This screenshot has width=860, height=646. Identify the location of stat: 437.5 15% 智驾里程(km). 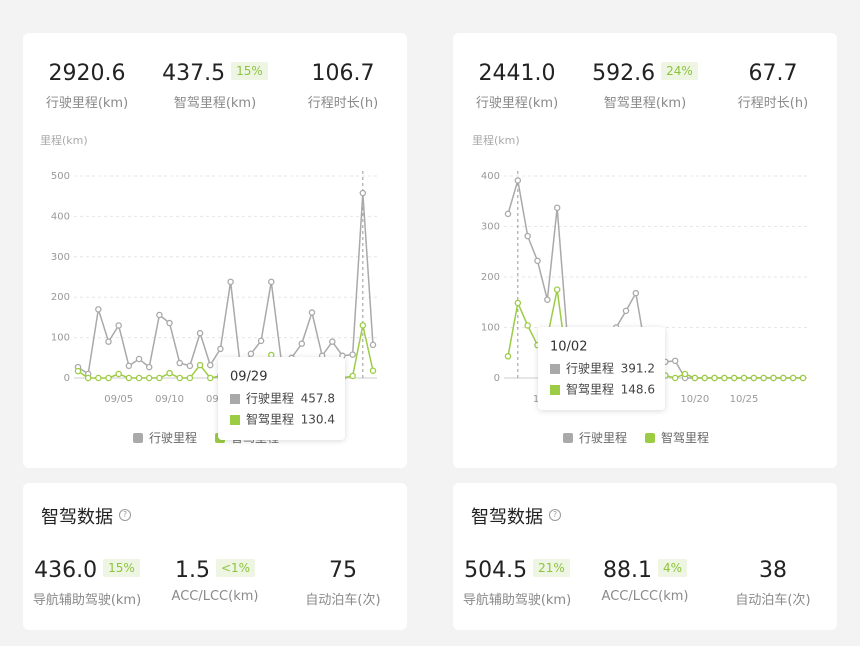
(215, 85).